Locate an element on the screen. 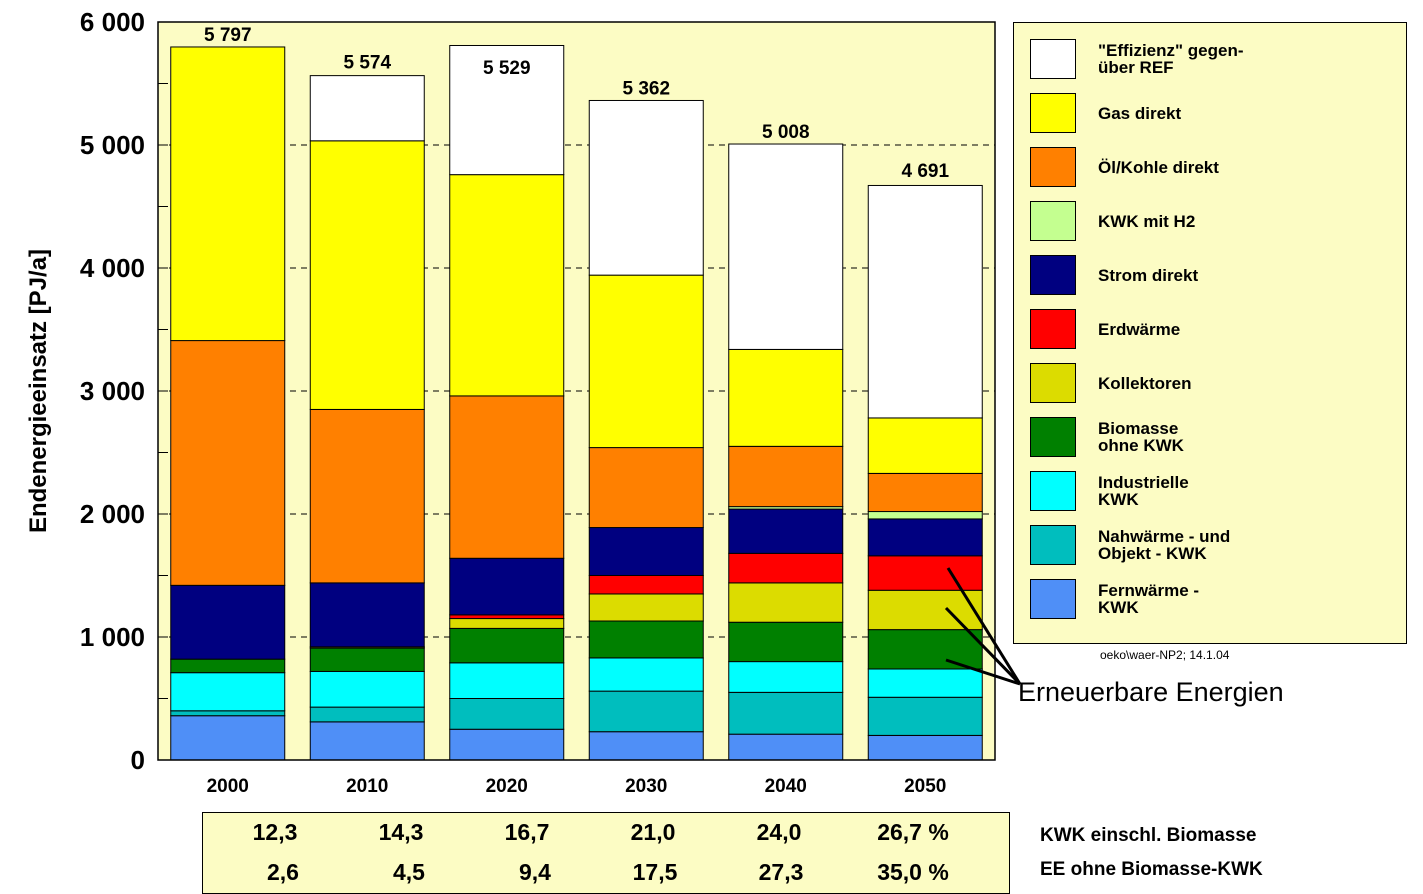  total-label-2000: 5 797 is located at coordinates (228, 35).